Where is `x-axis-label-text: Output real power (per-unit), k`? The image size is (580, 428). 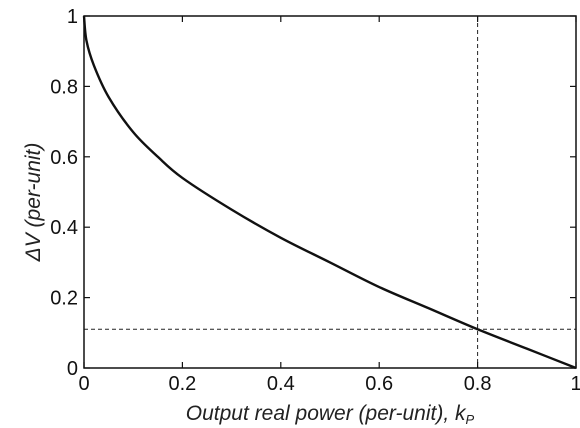
x-axis-label-text: Output real power (per-unit), k is located at coordinates (326, 413).